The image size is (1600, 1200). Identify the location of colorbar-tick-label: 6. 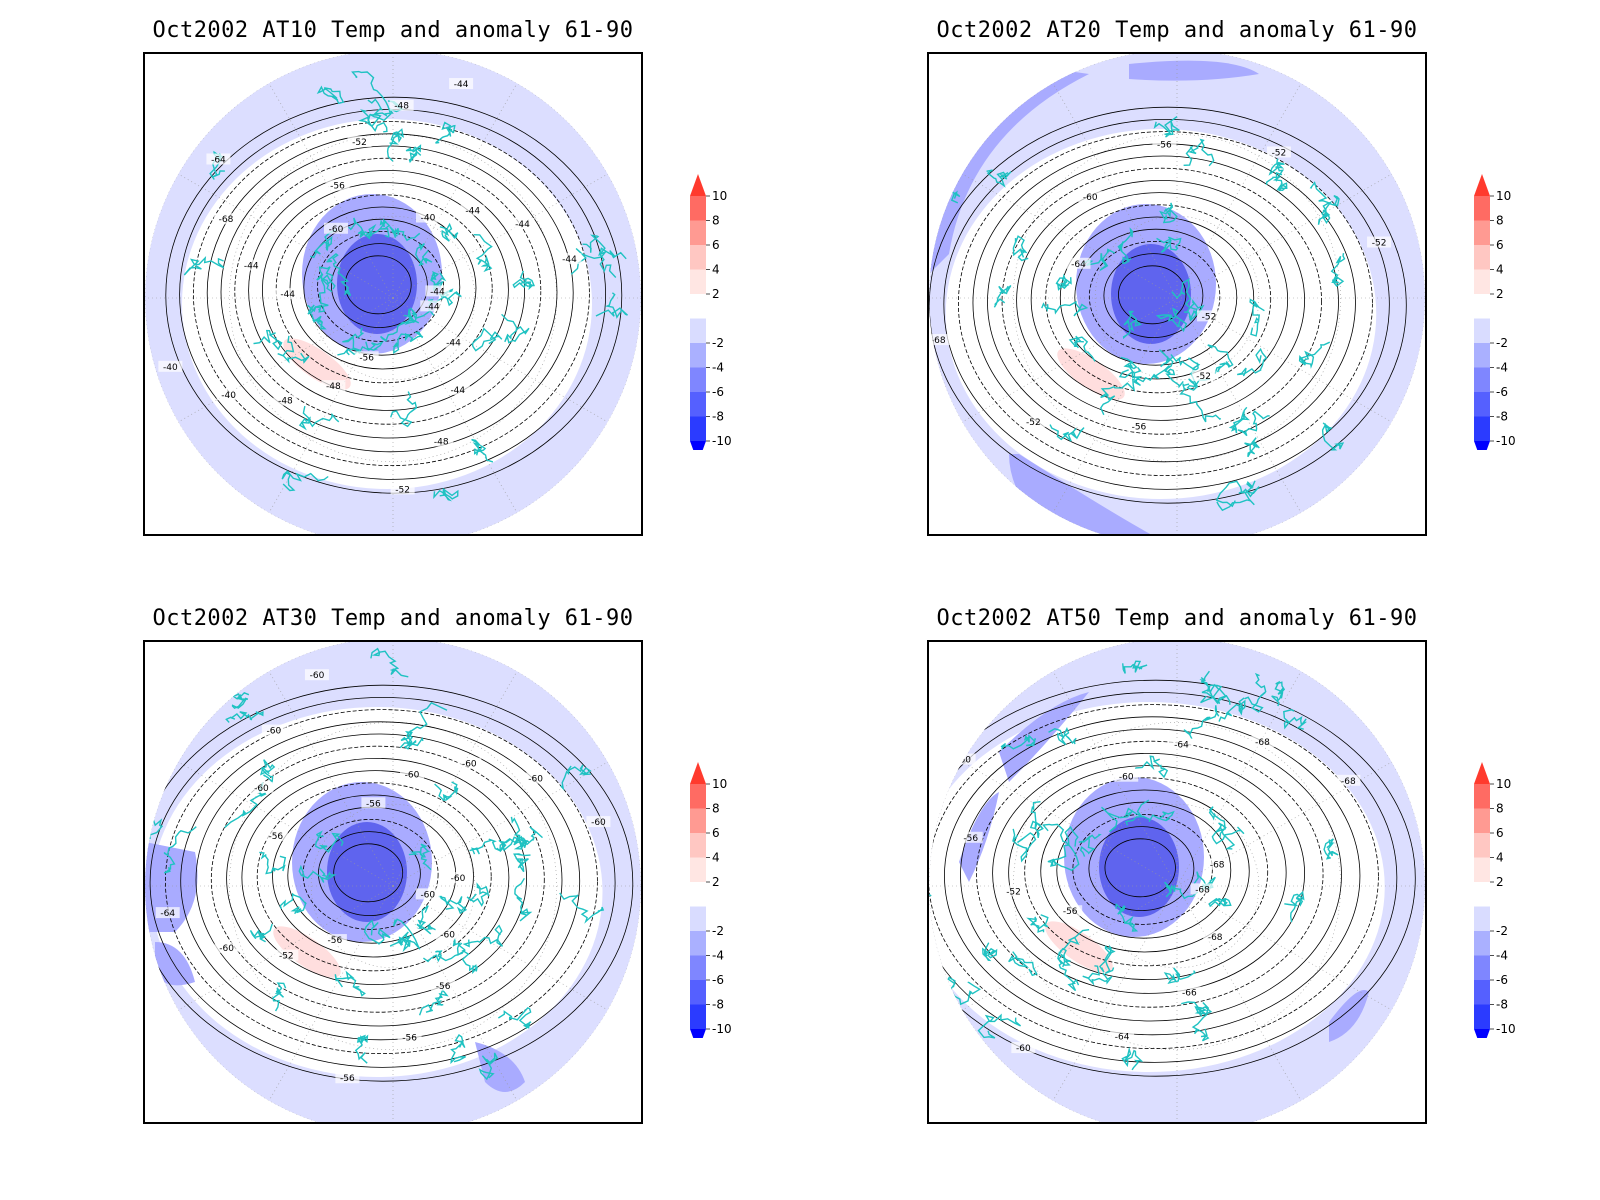
(716, 245).